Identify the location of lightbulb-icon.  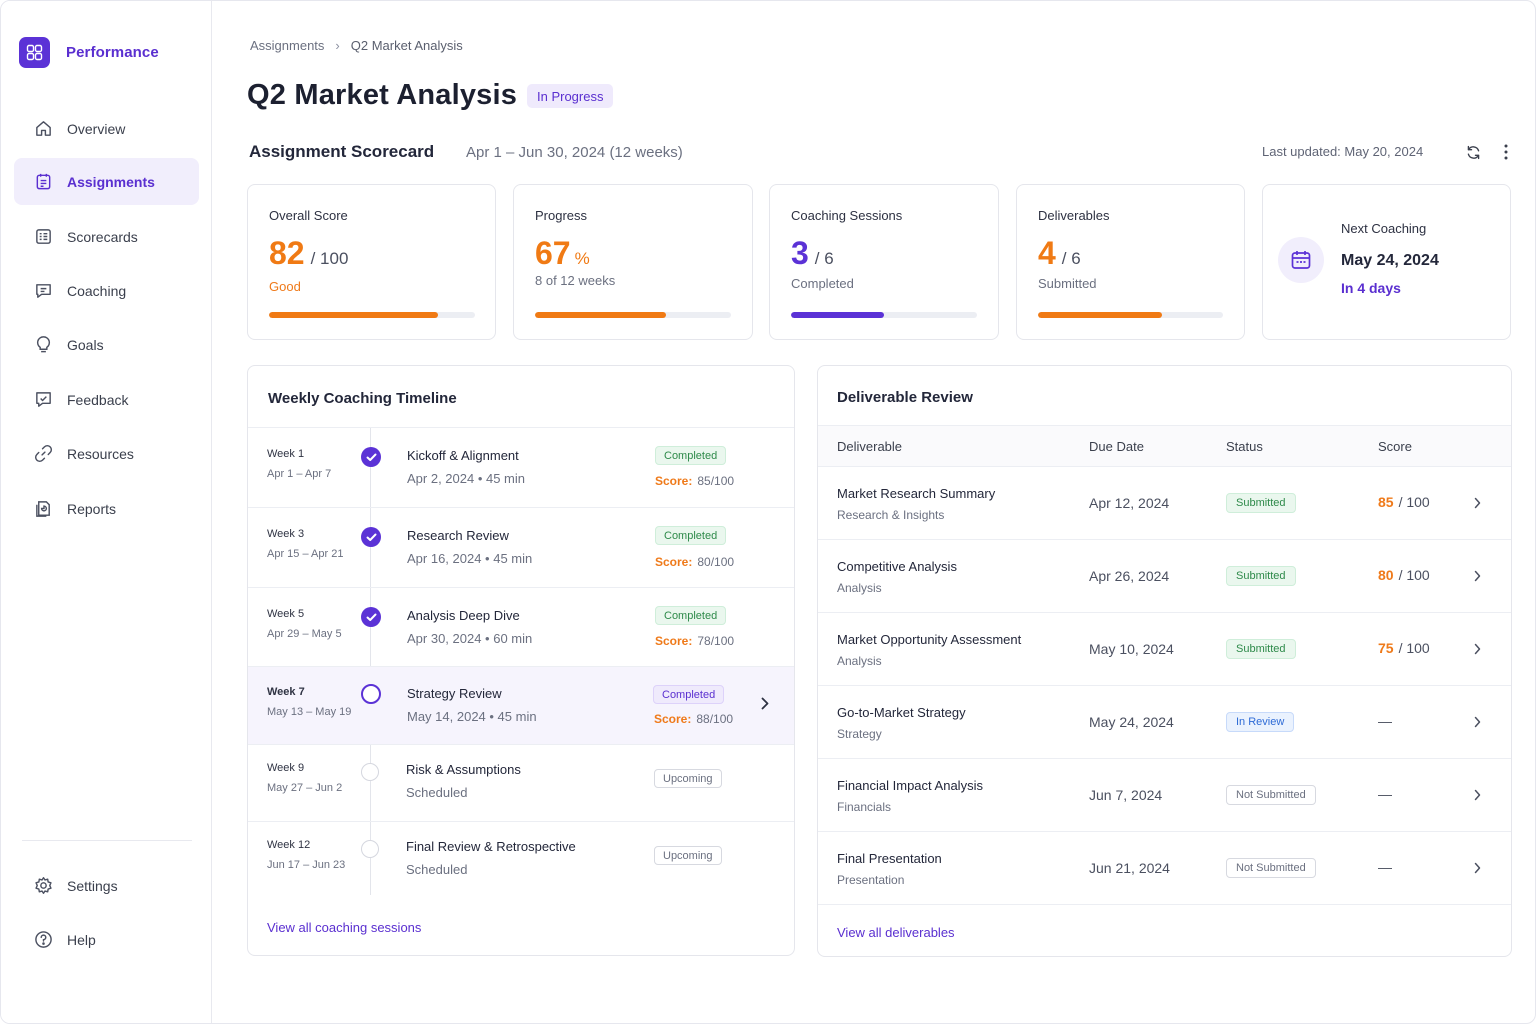
(43, 345).